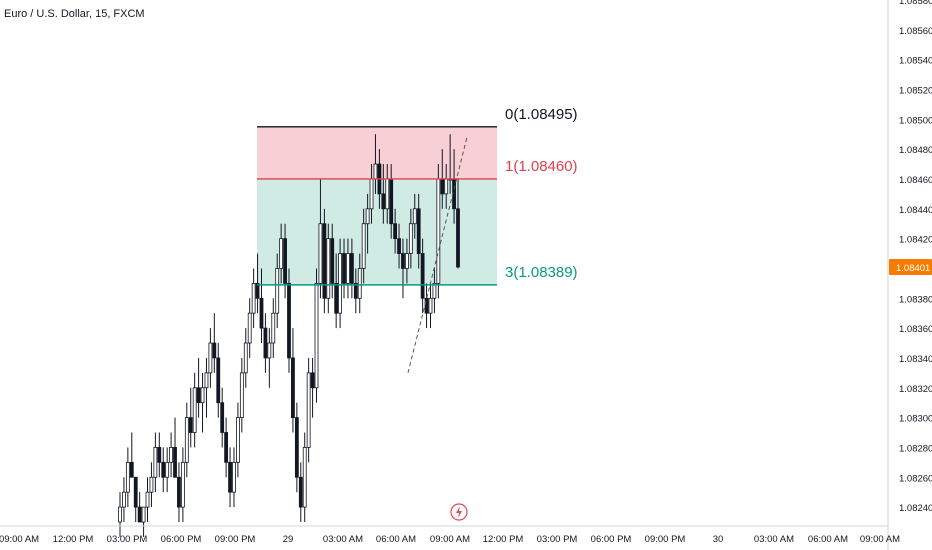  Describe the element at coordinates (459, 512) in the screenshot. I see `lightning-icon` at that location.